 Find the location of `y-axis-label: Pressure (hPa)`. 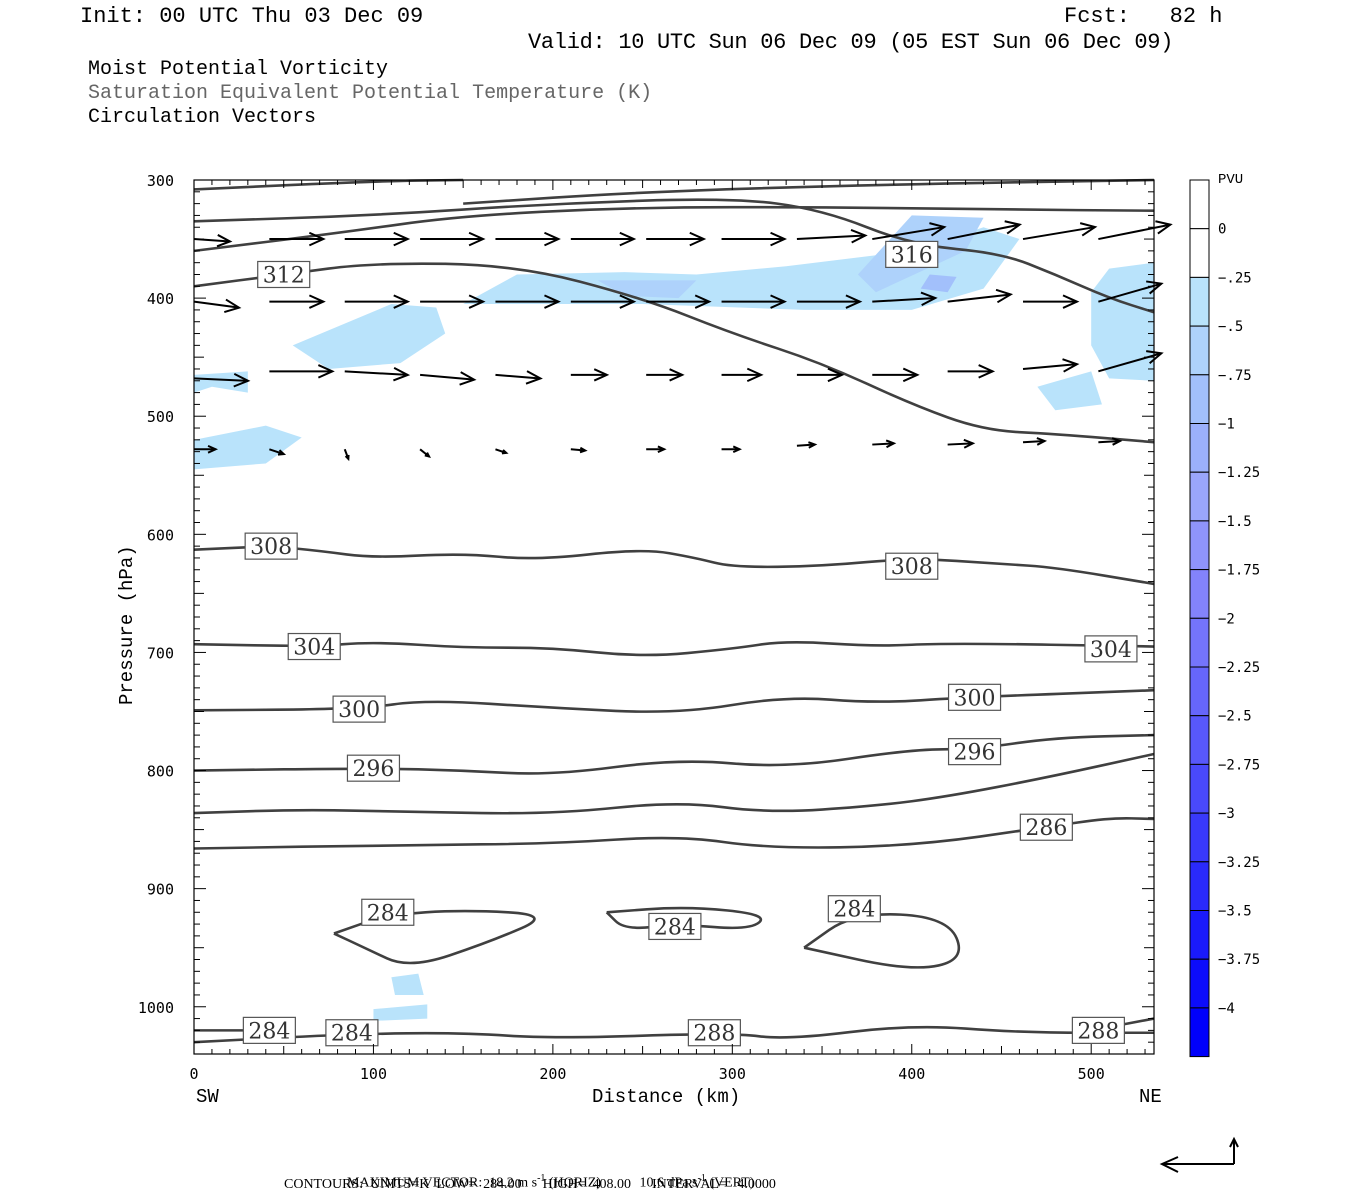

y-axis-label: Pressure (hPa) is located at coordinates (127, 625).